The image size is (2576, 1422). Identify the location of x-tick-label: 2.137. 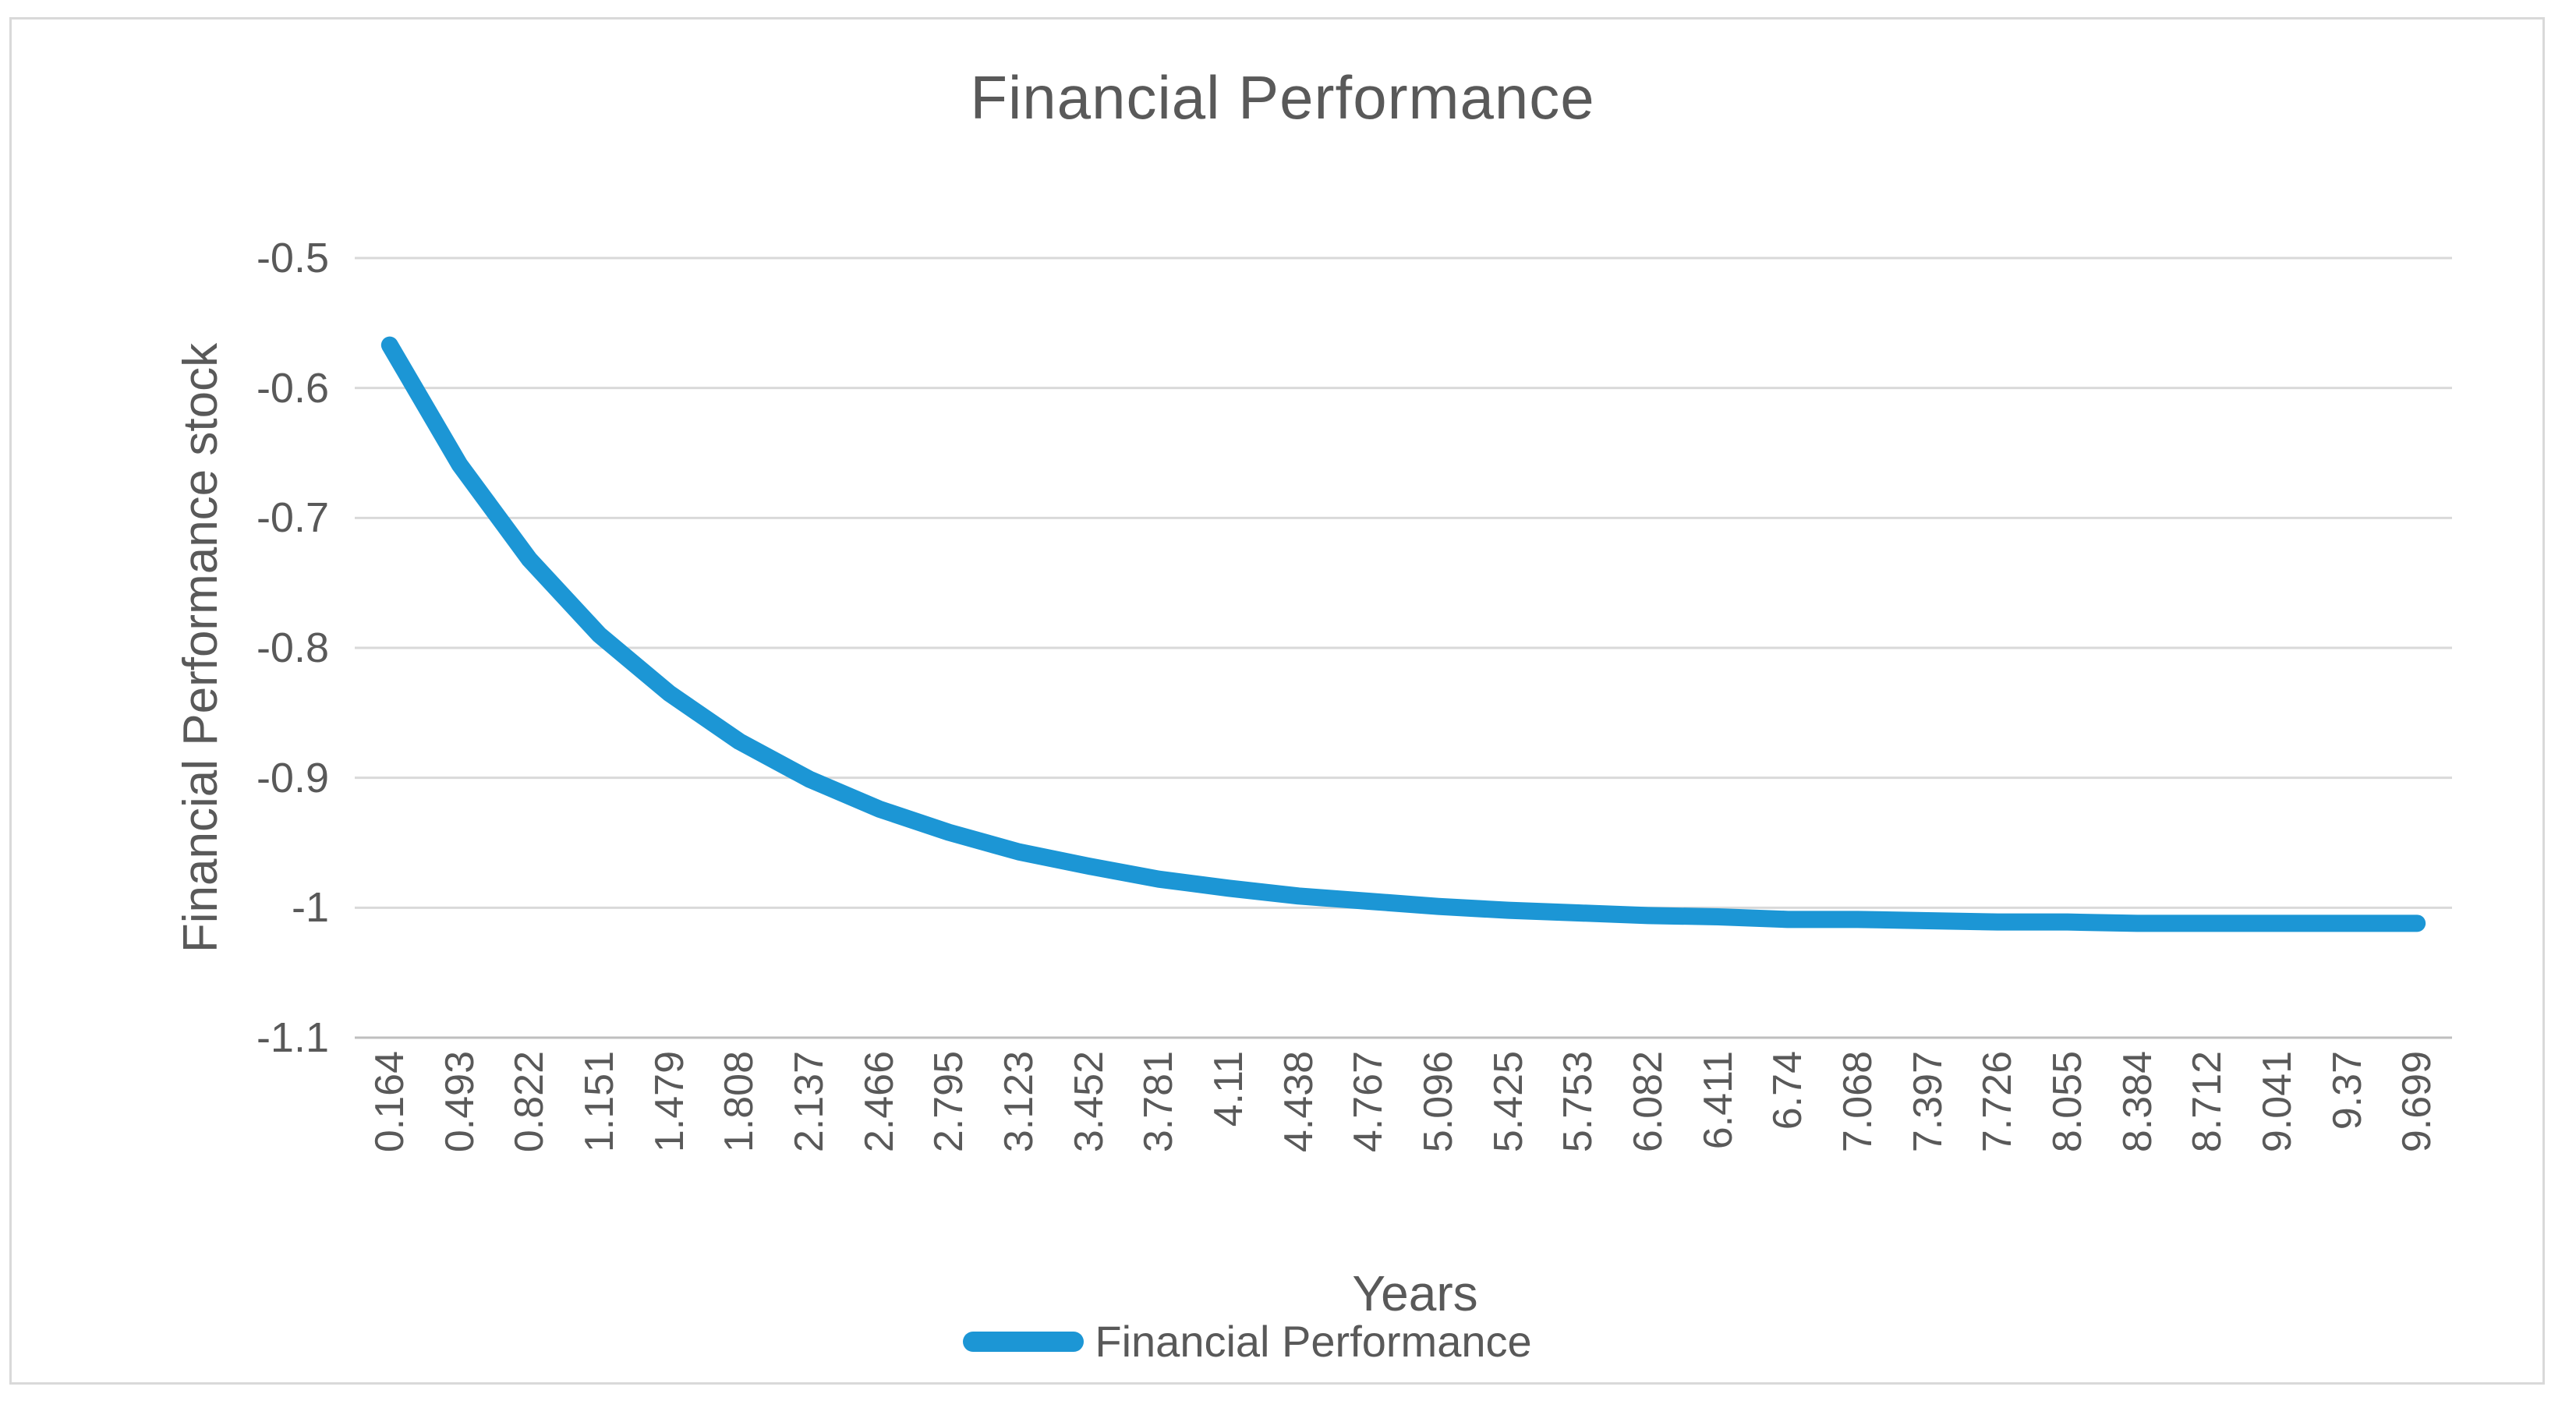
(809, 1102).